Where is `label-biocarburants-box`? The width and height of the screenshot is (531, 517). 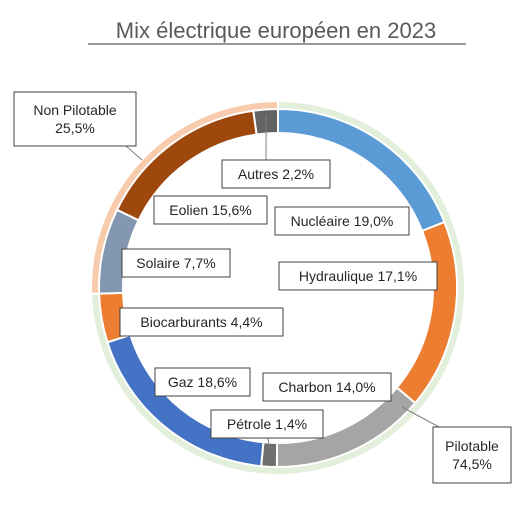 label-biocarburants-box is located at coordinates (201, 322).